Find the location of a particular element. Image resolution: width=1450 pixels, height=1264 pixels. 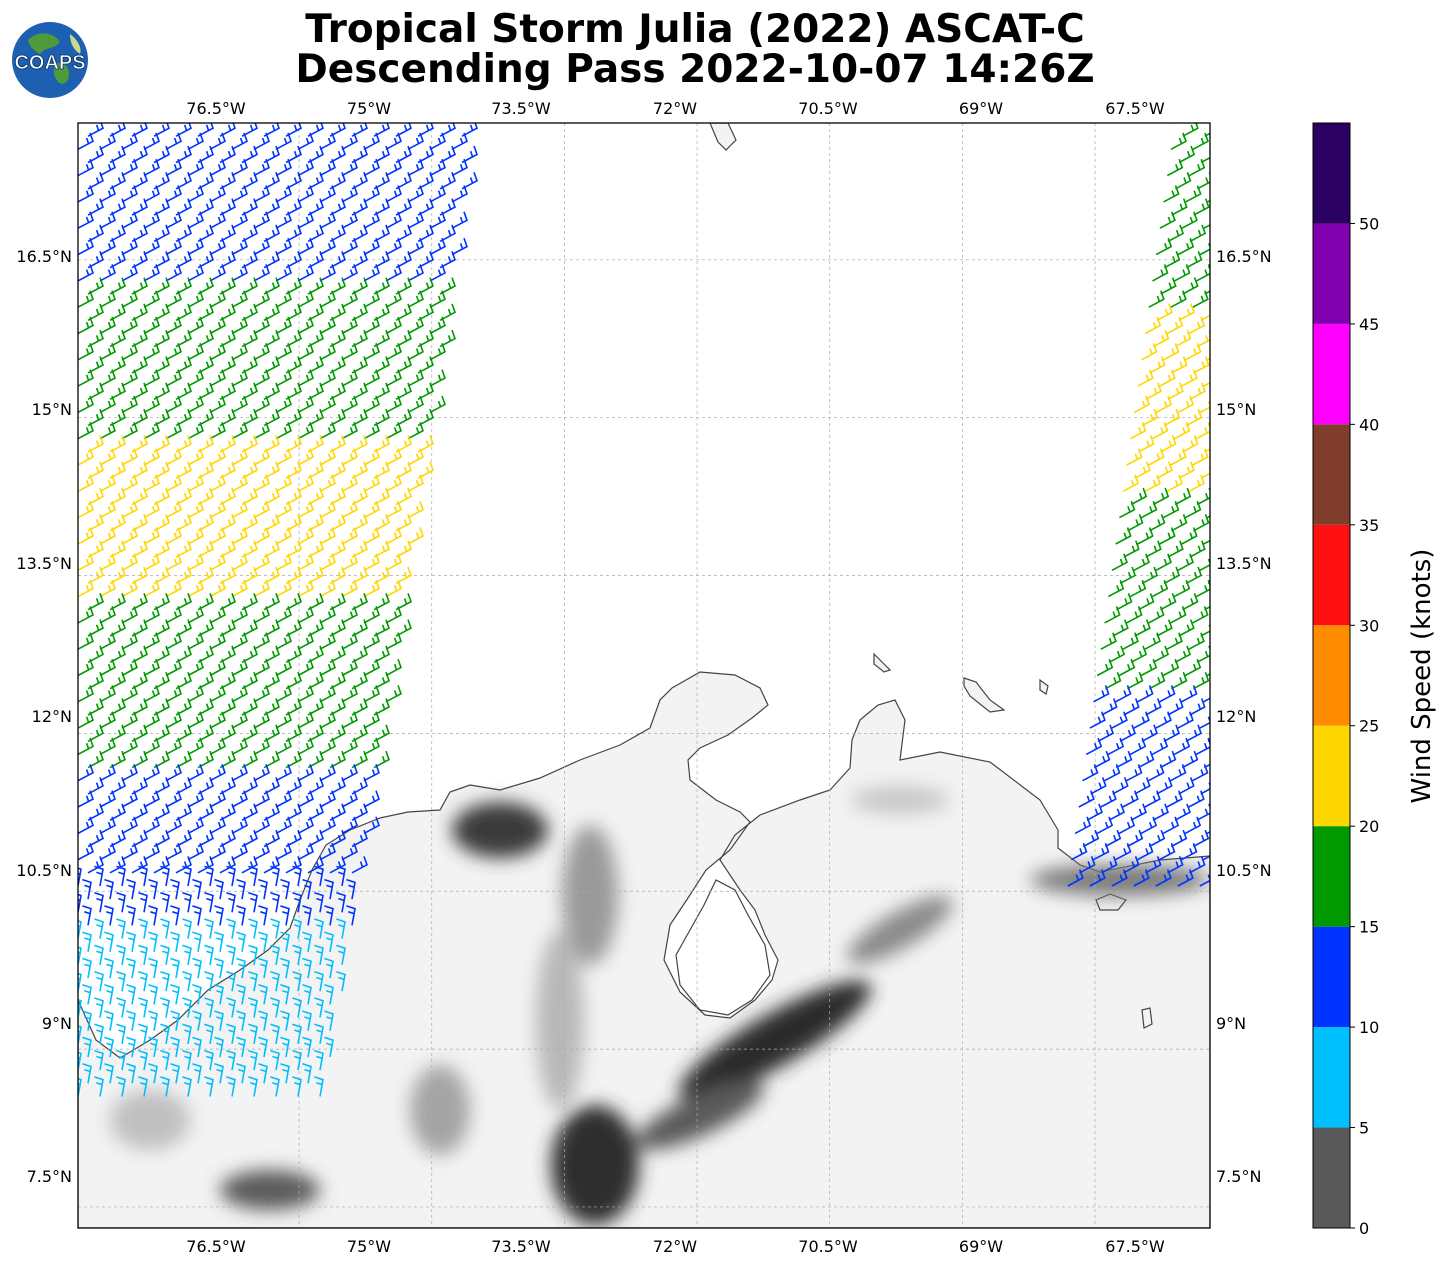

lon-tick-top: 73.5°W is located at coordinates (521, 108).